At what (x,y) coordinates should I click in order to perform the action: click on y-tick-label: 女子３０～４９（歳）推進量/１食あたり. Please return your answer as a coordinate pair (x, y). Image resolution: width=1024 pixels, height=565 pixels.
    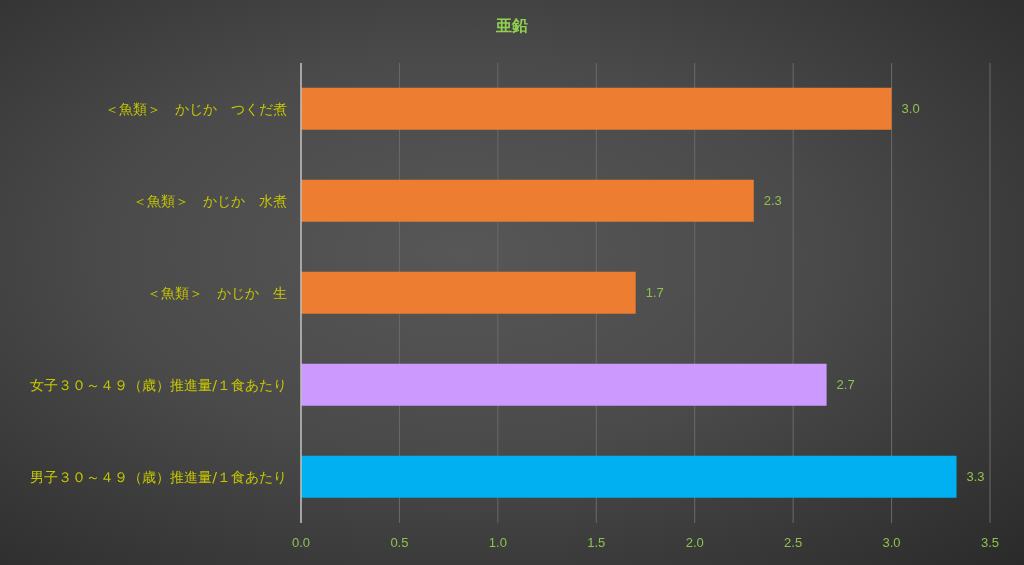
    Looking at the image, I should click on (158, 385).